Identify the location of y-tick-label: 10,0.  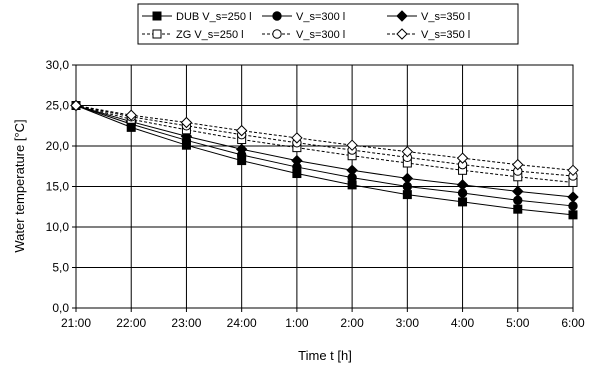
(58, 227).